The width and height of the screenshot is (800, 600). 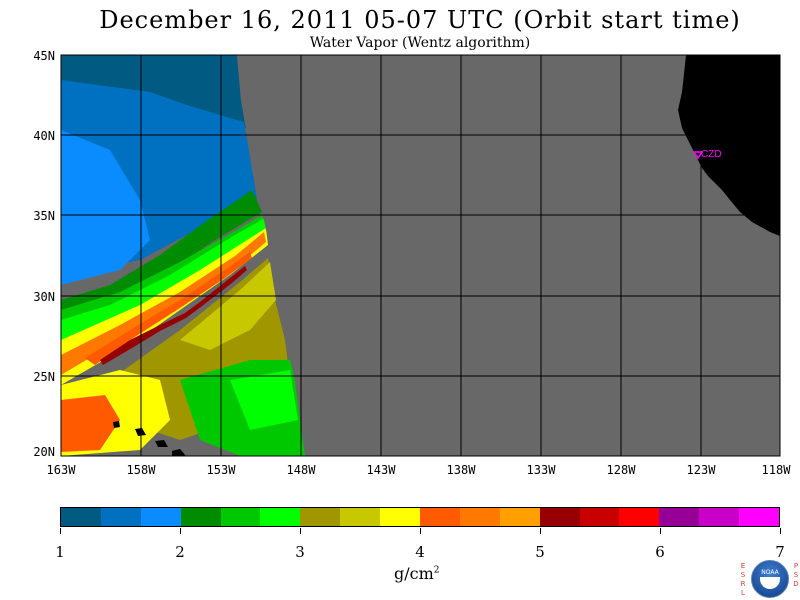 What do you see at coordinates (780, 552) in the screenshot?
I see `colorbar-tick-label: 7` at bounding box center [780, 552].